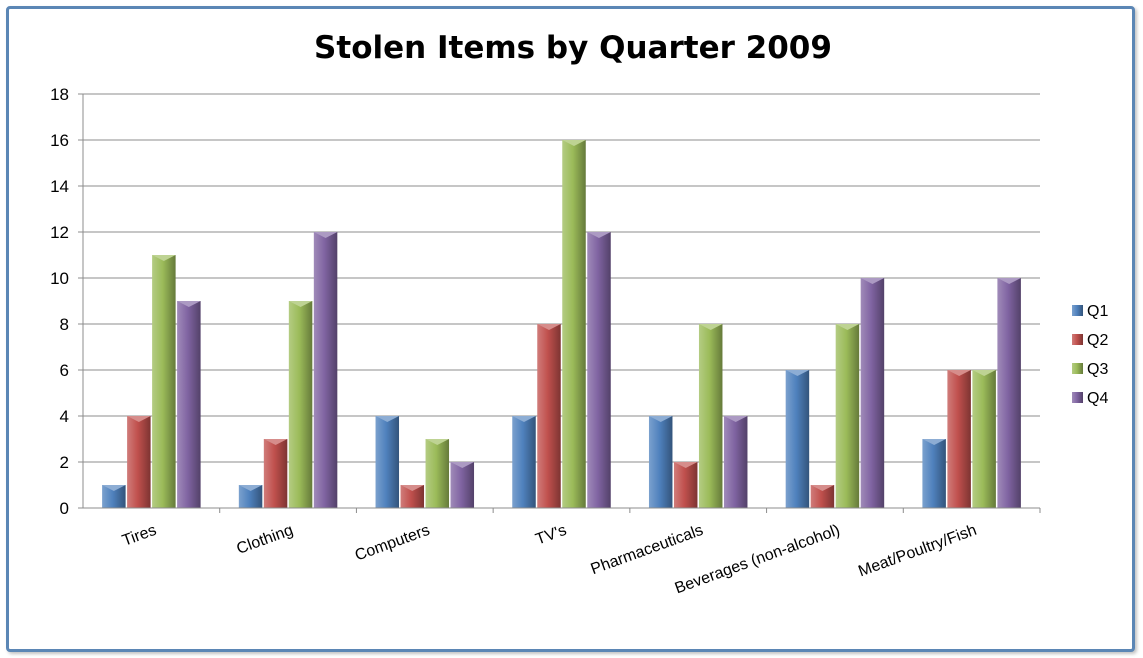  Describe the element at coordinates (392, 543) in the screenshot. I see `x-tick-label: Computers` at that location.